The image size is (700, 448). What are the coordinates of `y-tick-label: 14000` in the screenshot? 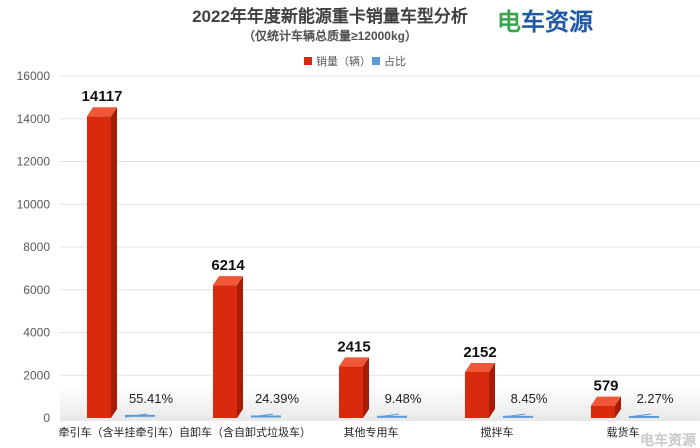 It's located at (34, 119).